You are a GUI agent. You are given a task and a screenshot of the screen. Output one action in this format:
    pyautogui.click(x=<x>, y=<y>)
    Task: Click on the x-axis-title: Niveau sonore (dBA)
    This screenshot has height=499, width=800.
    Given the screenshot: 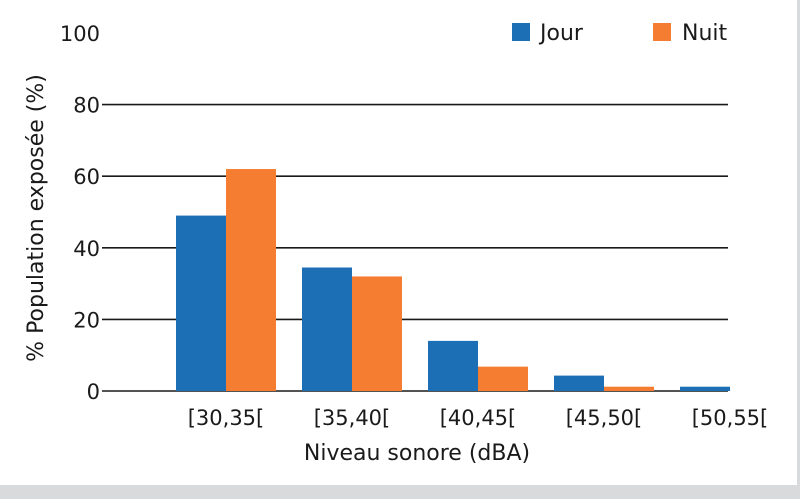 What is the action you would take?
    pyautogui.click(x=417, y=453)
    